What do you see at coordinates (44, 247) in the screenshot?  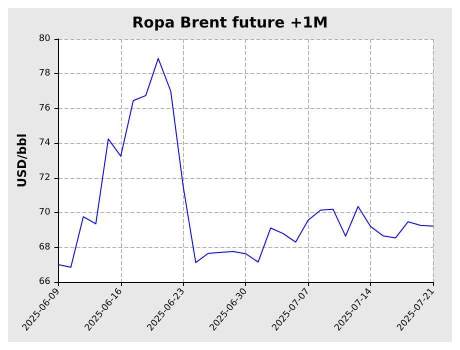 I see `y-tick-label: 68` at bounding box center [44, 247].